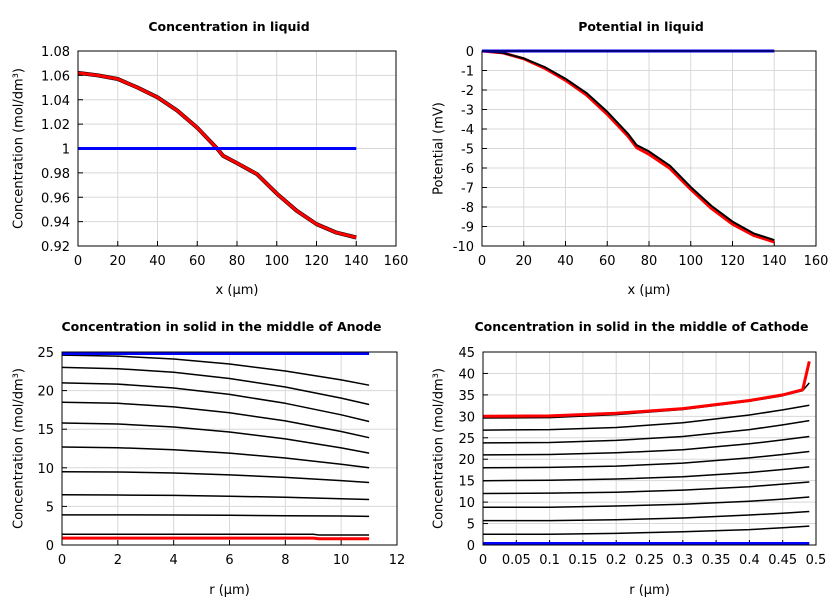 The height and width of the screenshot is (604, 840). I want to click on x-tick-label: 0.2, so click(616, 560).